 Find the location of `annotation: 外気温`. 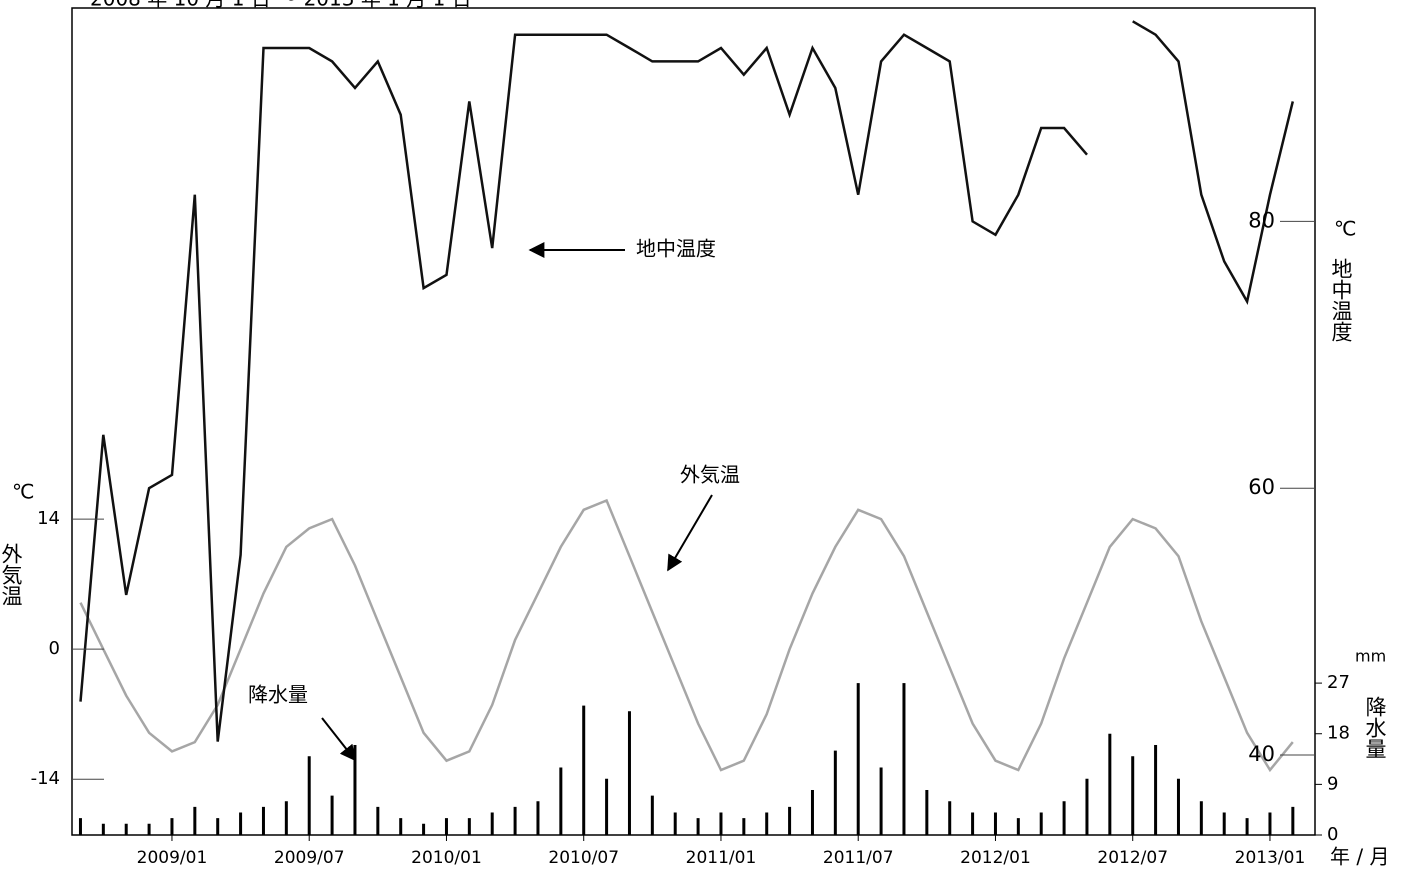

annotation: 外気温 is located at coordinates (710, 475).